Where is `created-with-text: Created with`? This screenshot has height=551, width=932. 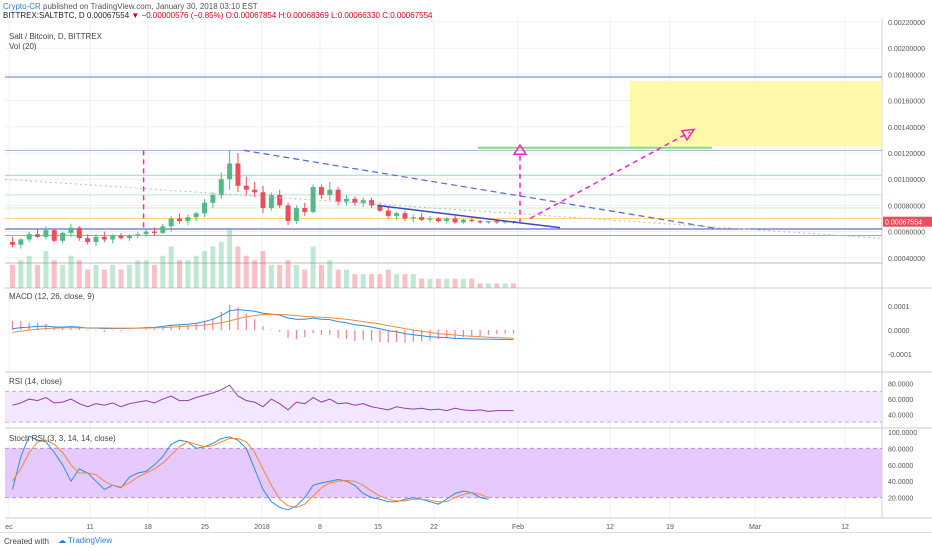 created-with-text: Created with is located at coordinates (26, 541).